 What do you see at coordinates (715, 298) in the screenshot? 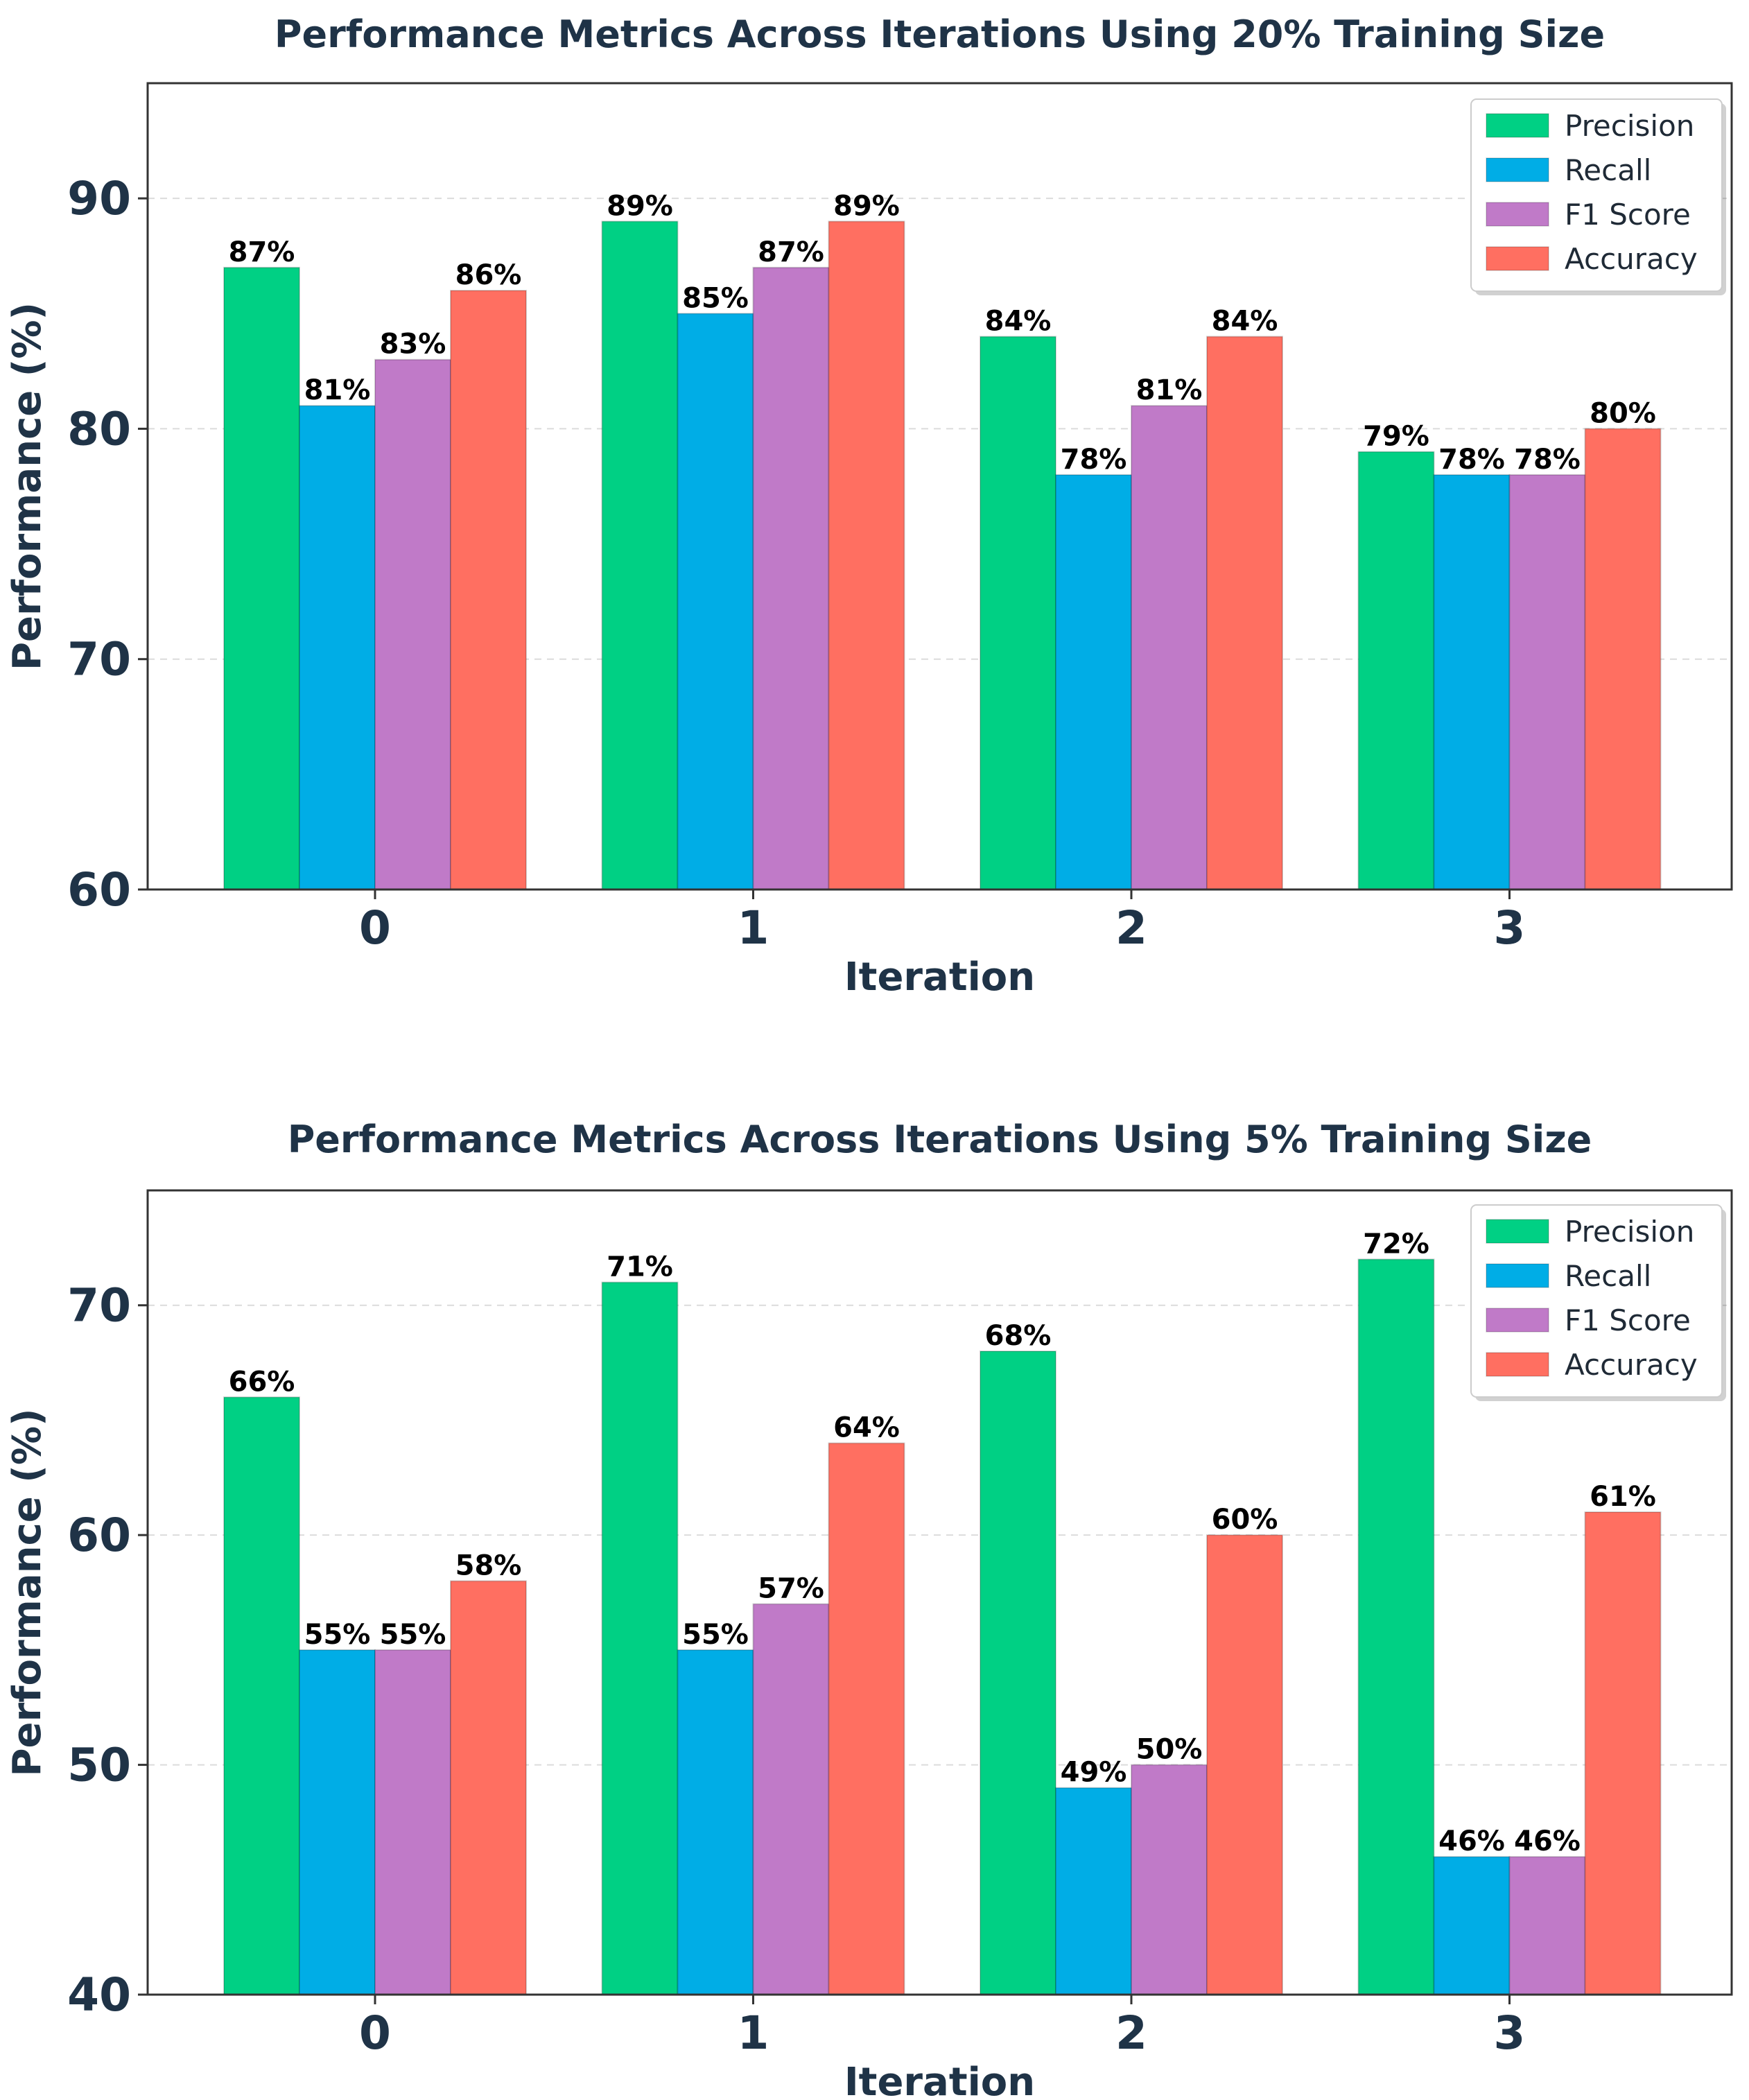
I see `data-label-recall-iter-1: 85%` at bounding box center [715, 298].